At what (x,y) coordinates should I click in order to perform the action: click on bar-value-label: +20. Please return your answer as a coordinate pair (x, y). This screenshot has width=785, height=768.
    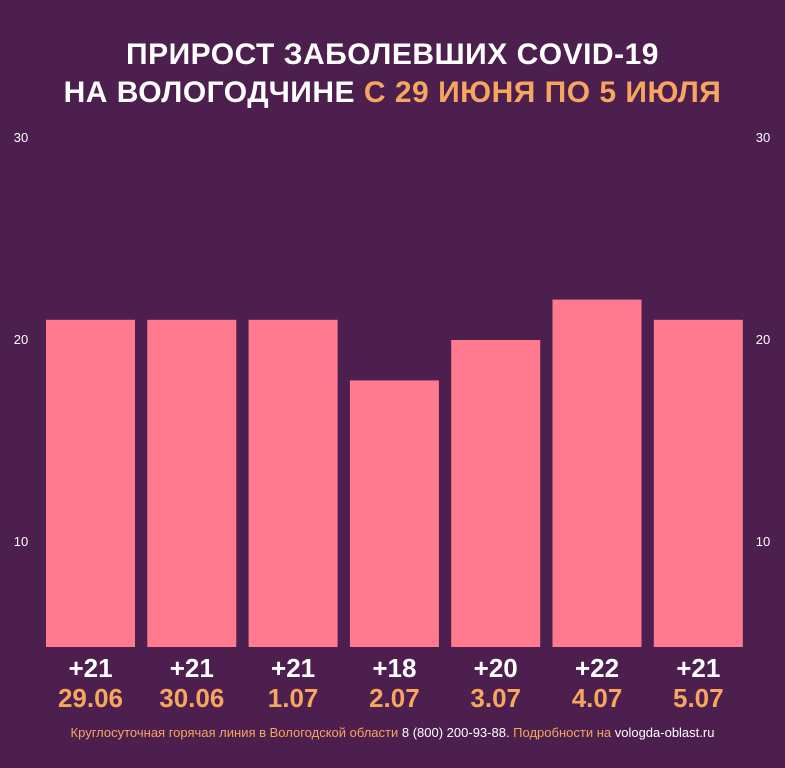
    Looking at the image, I should click on (496, 668).